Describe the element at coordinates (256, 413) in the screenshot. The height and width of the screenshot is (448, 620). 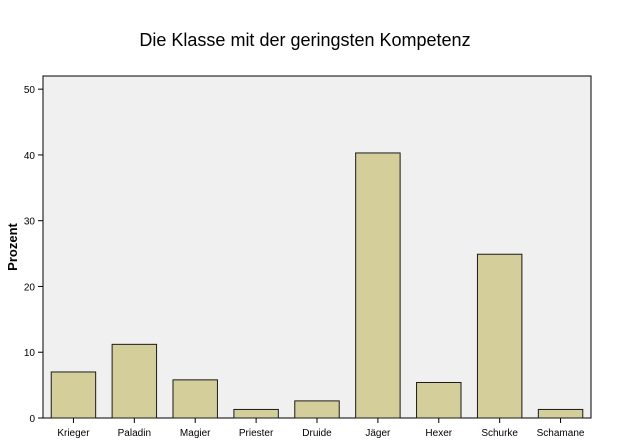
I see `bar-priester` at that location.